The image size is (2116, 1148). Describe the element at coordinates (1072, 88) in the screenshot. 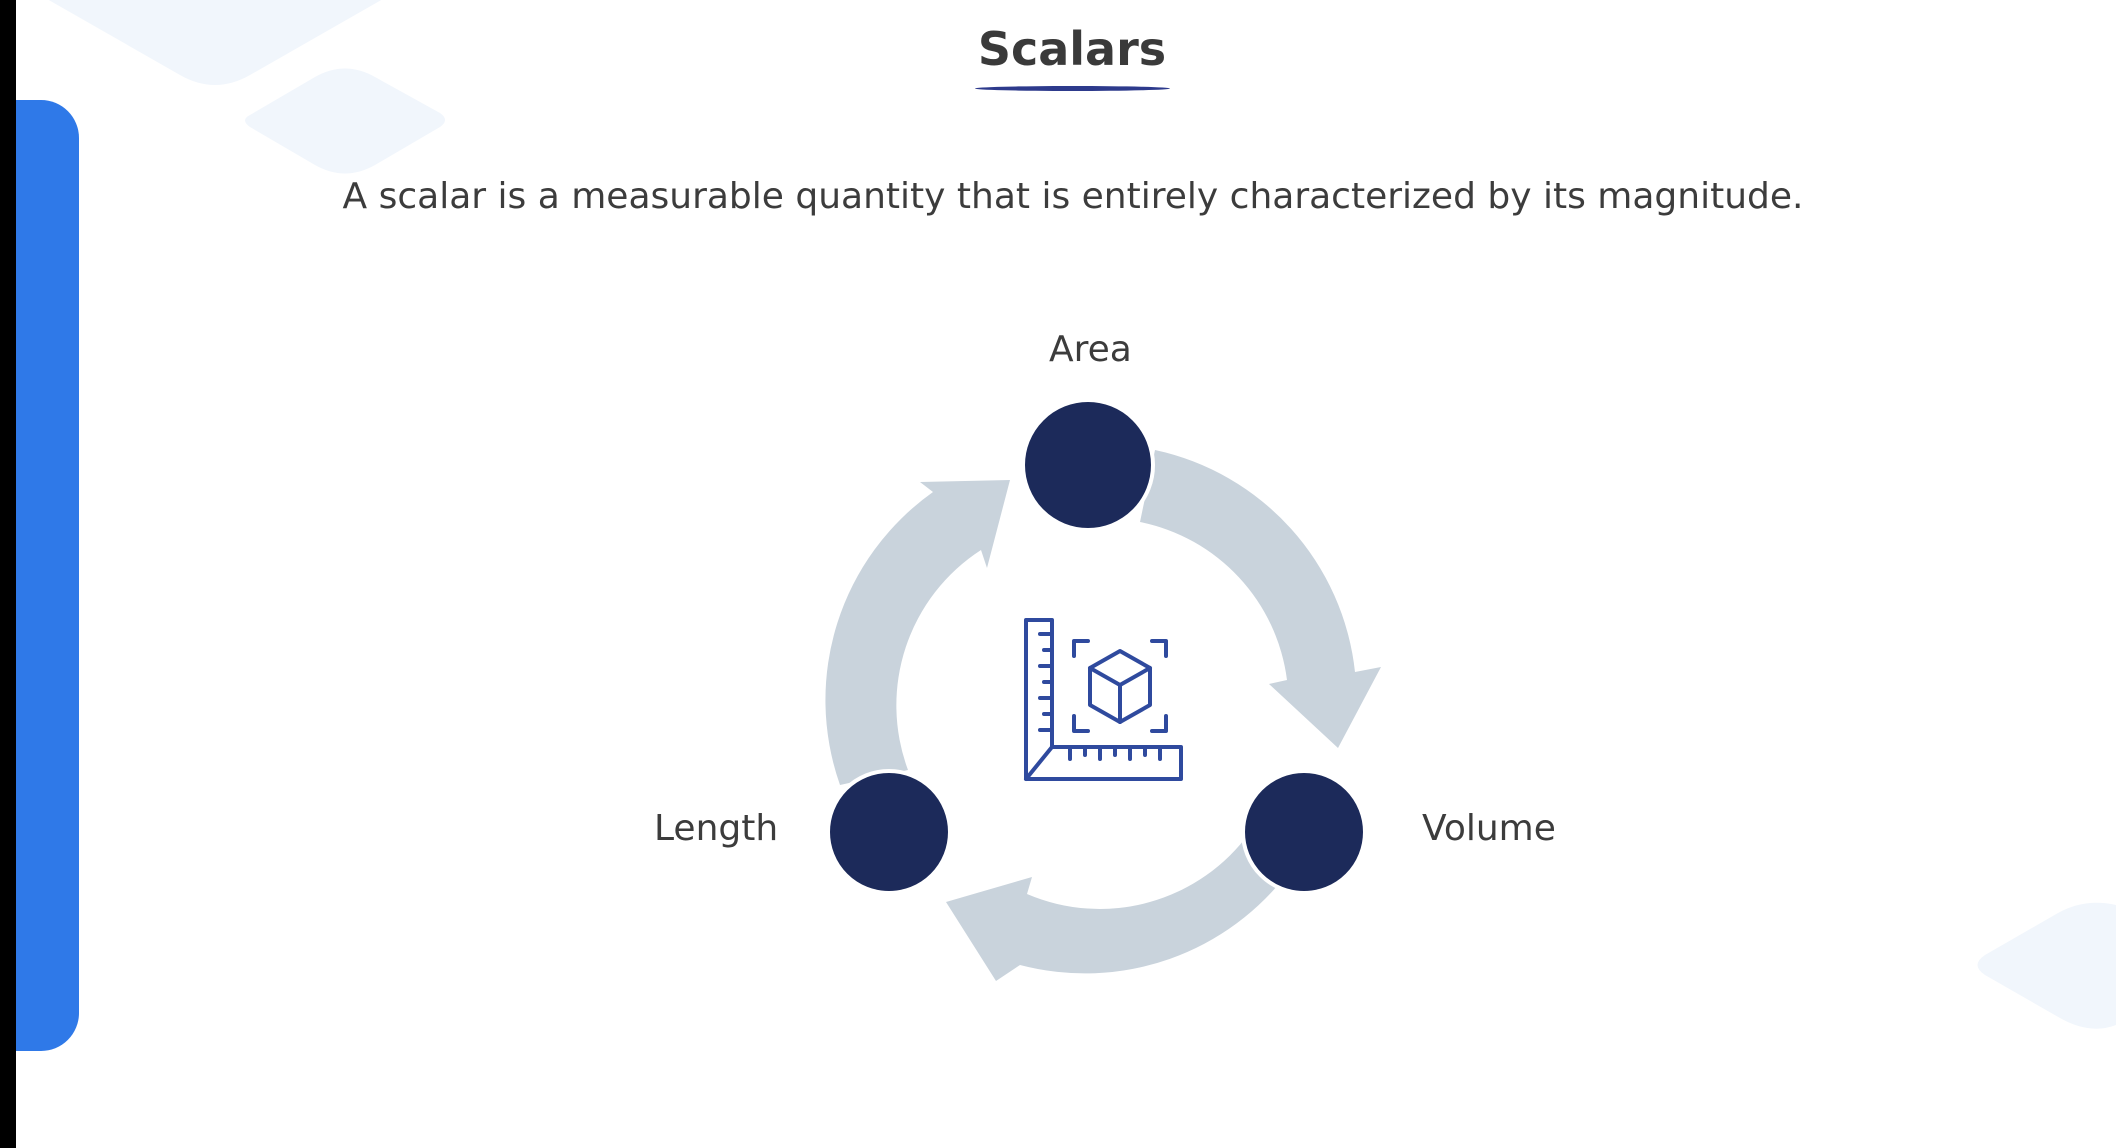

I see `title-underline` at that location.